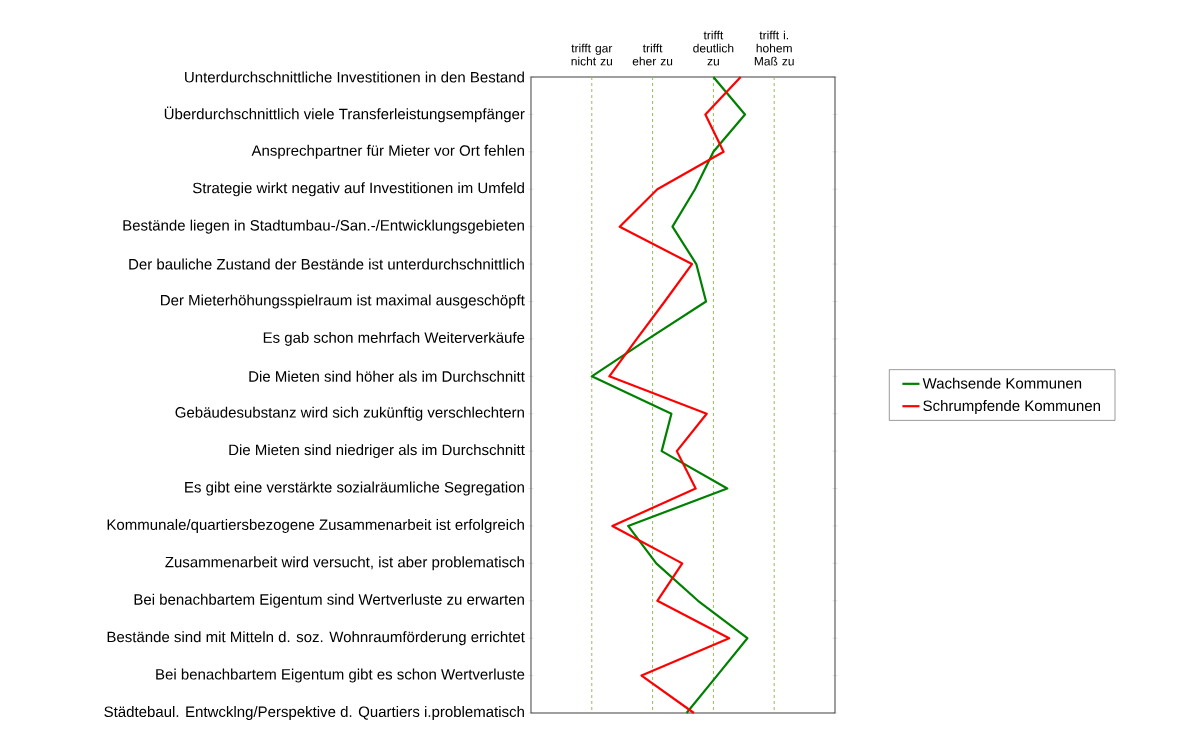  Describe the element at coordinates (343, 301) in the screenshot. I see `y-tick-label: Der Mieterhöhungsspielraum ist maximal ausgeschöpft` at that location.